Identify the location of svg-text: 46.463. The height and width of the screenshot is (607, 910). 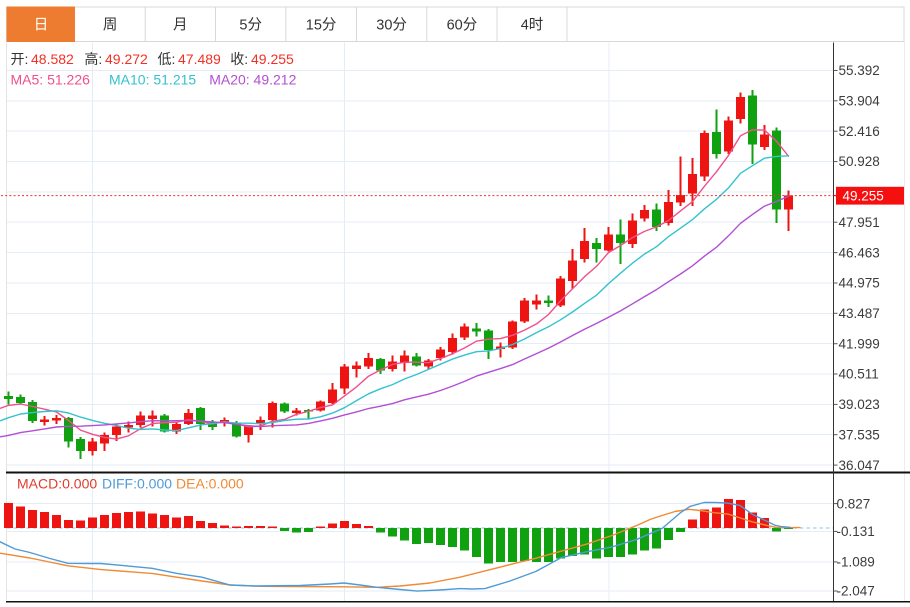
(859, 252).